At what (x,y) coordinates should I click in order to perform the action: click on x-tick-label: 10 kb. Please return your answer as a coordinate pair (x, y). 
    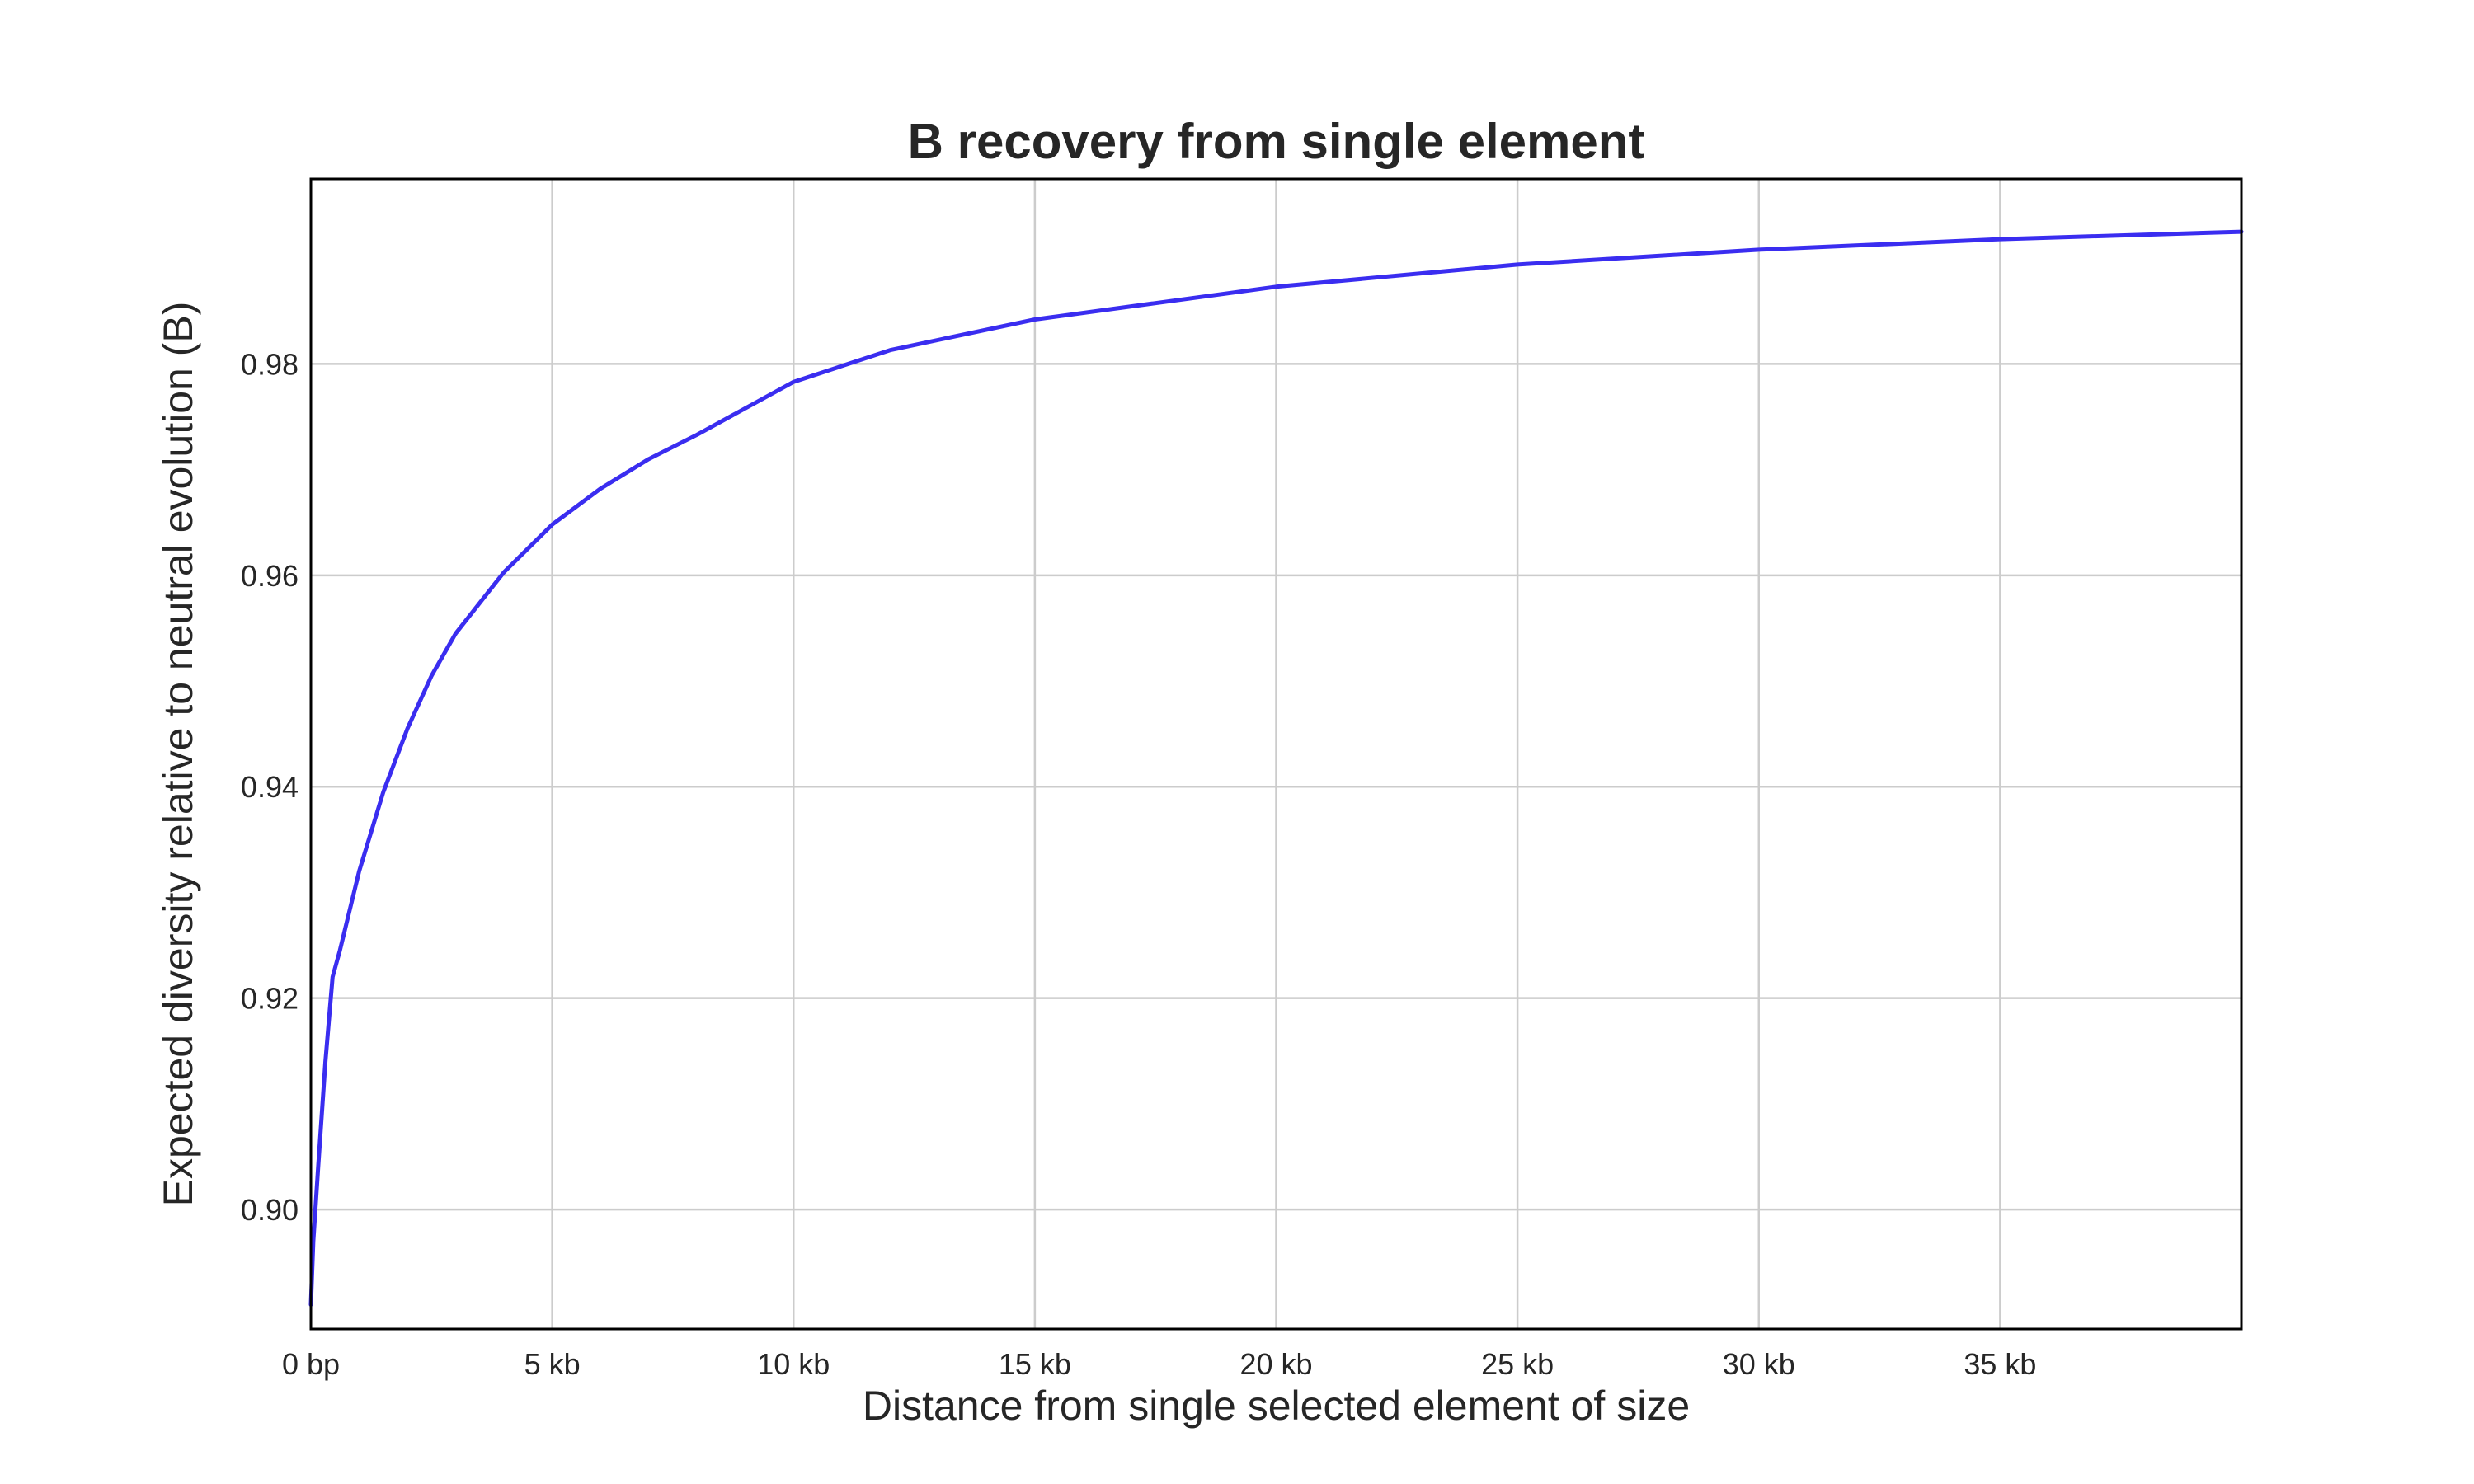
    Looking at the image, I should click on (793, 1364).